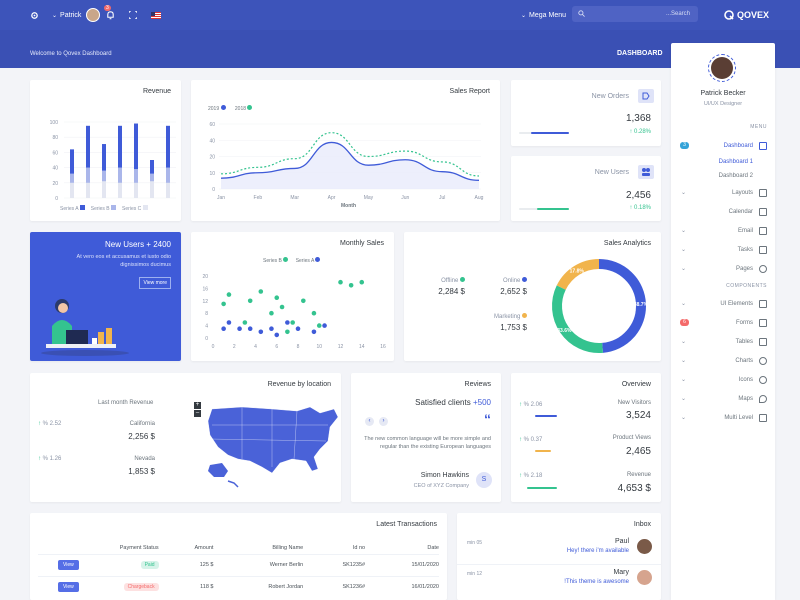  What do you see at coordinates (635, 14) in the screenshot?
I see `search-input: ...Search` at bounding box center [635, 14].